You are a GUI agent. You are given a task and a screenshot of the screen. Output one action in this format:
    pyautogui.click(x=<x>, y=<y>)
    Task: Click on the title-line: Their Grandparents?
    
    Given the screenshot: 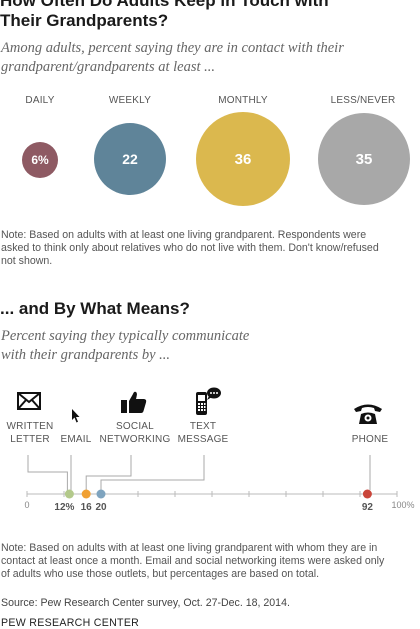 What is the action you would take?
    pyautogui.click(x=84, y=20)
    